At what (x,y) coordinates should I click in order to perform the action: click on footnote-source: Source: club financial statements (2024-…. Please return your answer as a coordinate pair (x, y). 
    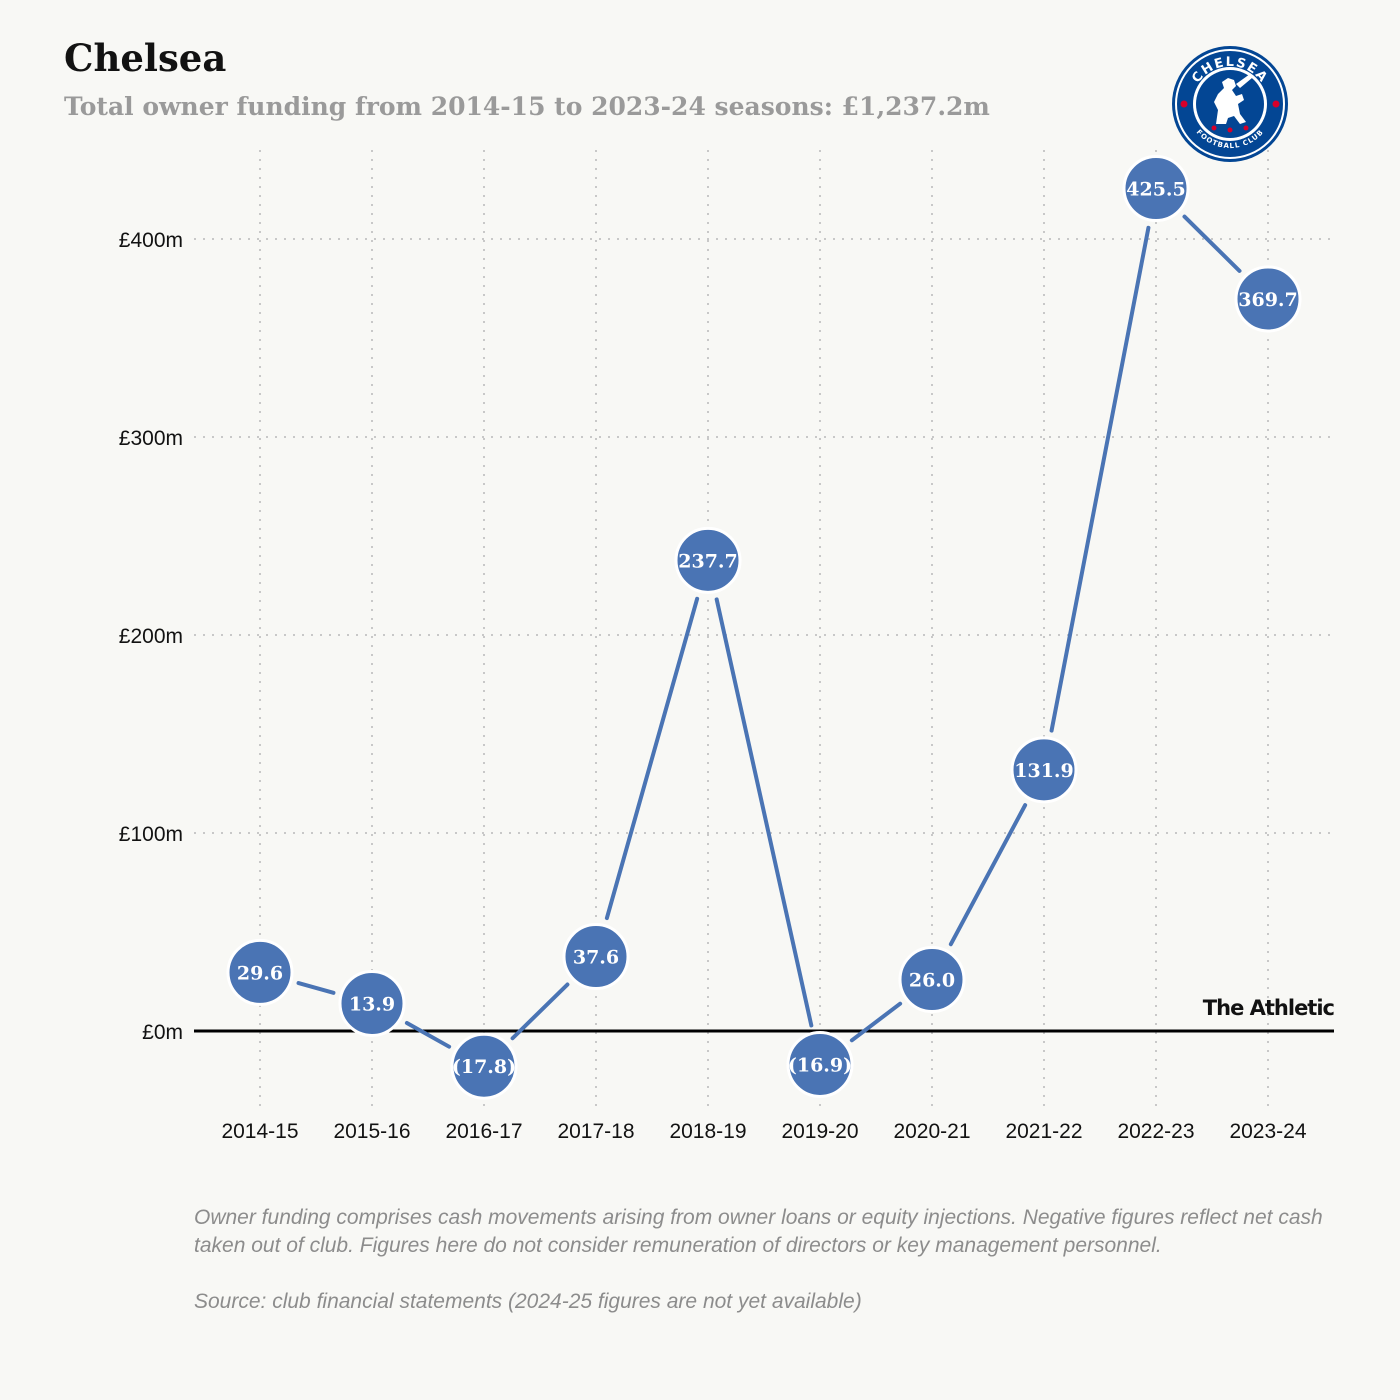
    Looking at the image, I should click on (528, 1301).